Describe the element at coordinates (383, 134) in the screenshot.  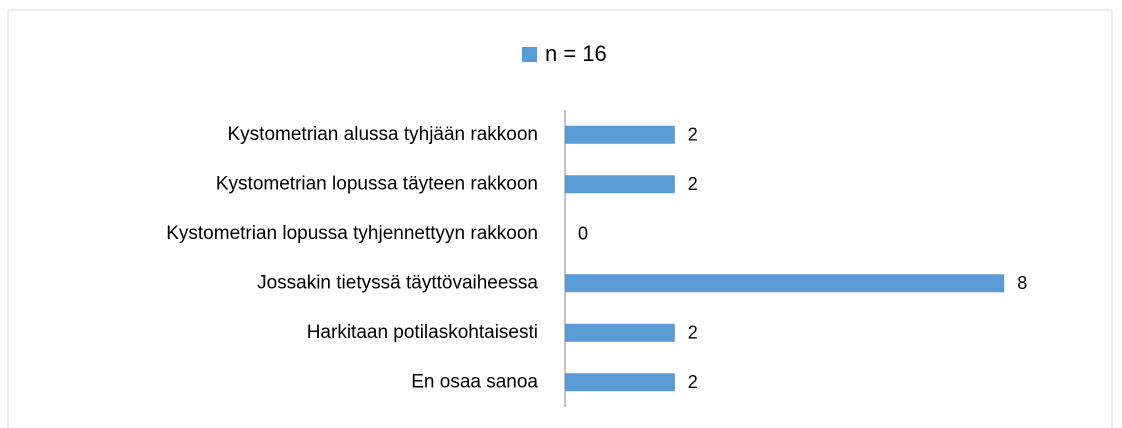
I see `y-tick-label: Kystometrian alussa tyhjään rakkoon` at that location.